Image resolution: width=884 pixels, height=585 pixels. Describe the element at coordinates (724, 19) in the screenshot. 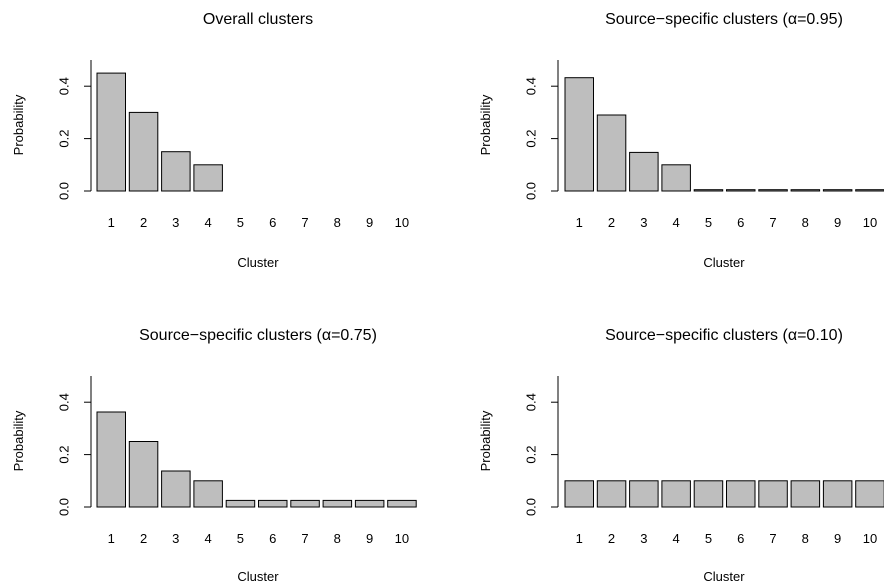

I see `chart-title: Source−specific clusters (α=0.95)` at that location.